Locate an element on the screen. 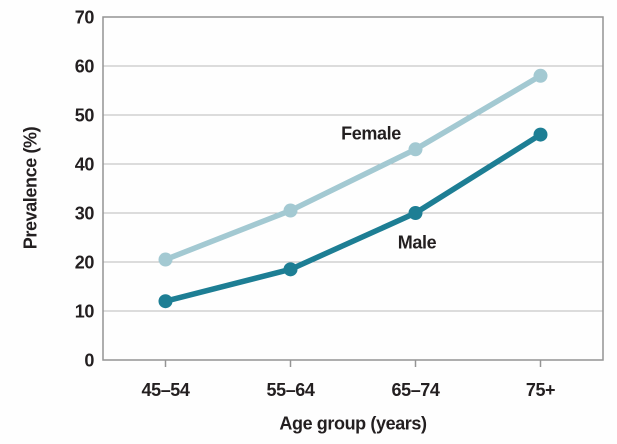 This screenshot has width=617, height=444. y-tick-label: 40 is located at coordinates (85, 165).